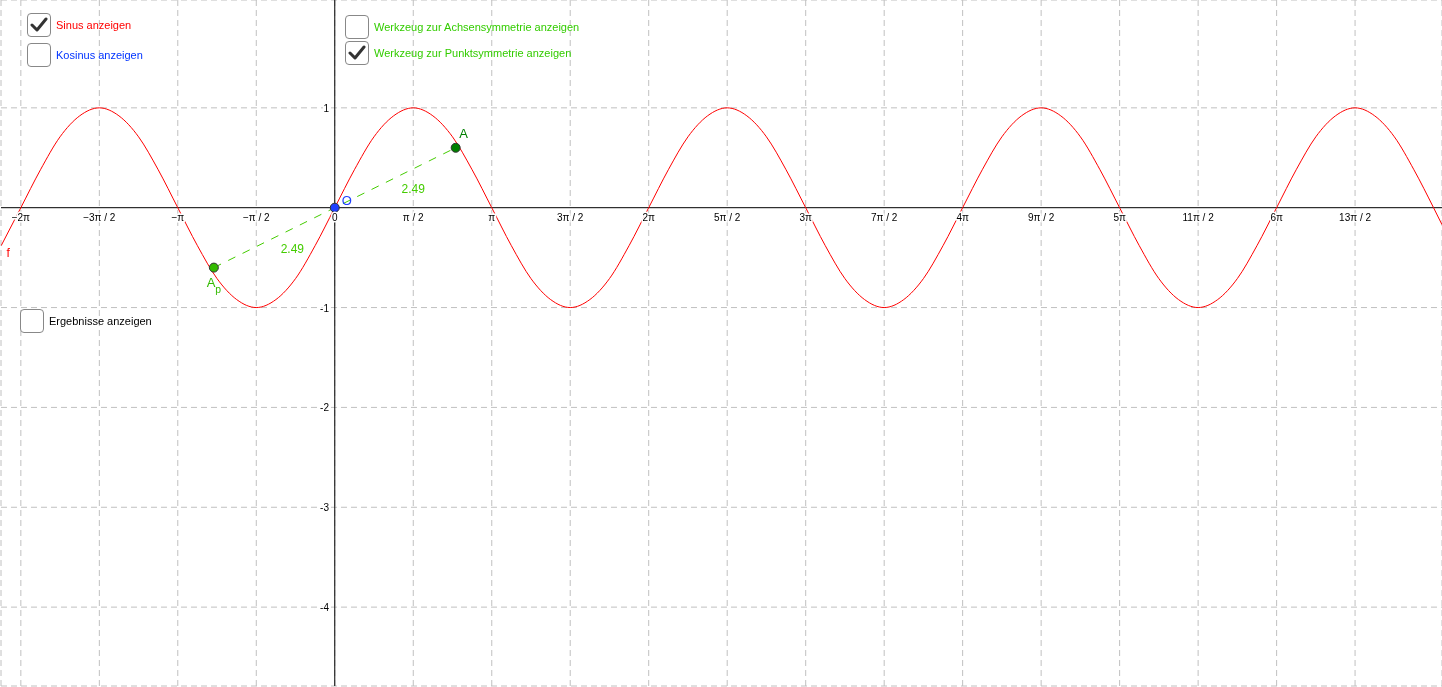  What do you see at coordinates (94, 25) in the screenshot?
I see `annotation: Sinus anzeigen` at bounding box center [94, 25].